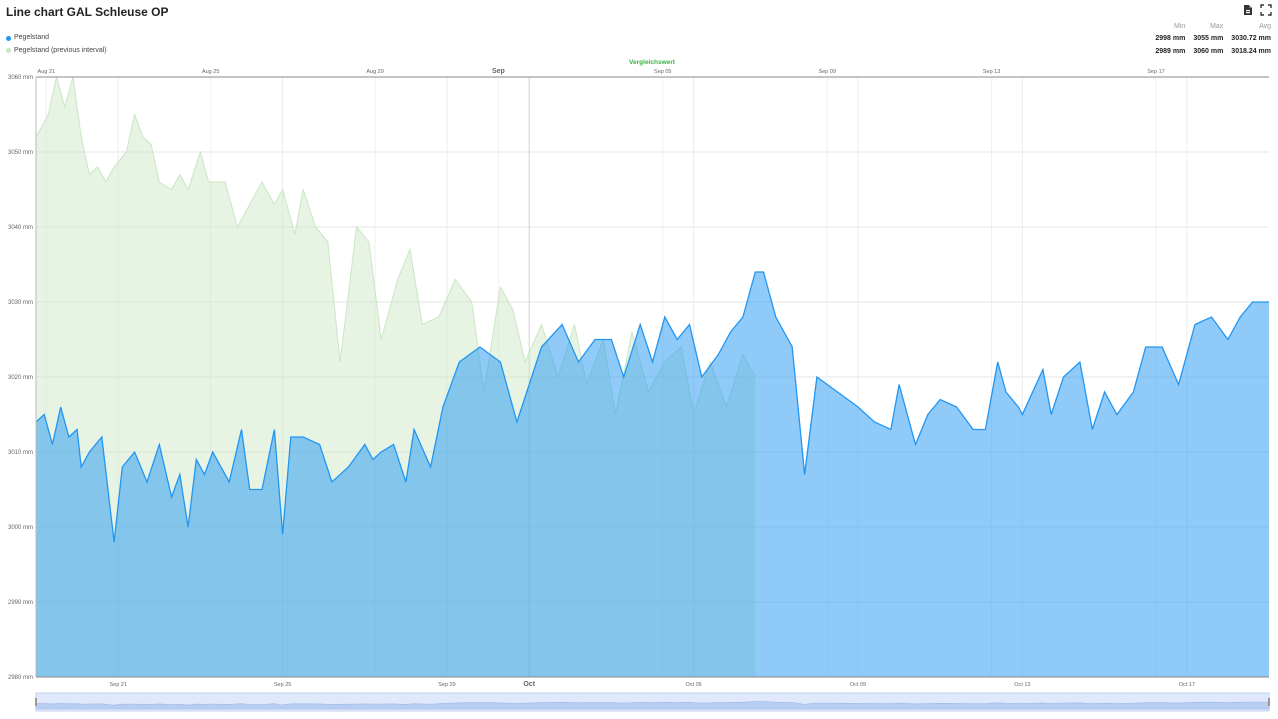 This screenshot has height=719, width=1278. I want to click on navigator-handle-right, so click(1269, 702).